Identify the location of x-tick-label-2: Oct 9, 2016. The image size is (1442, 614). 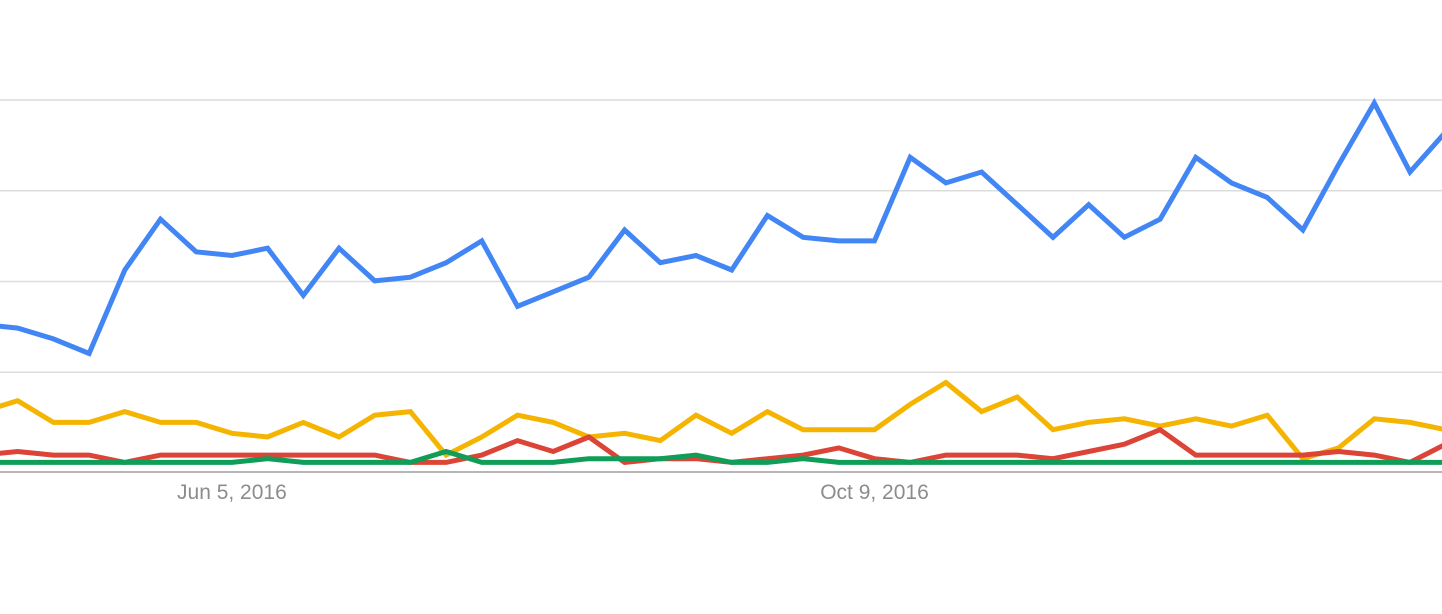
(874, 492).